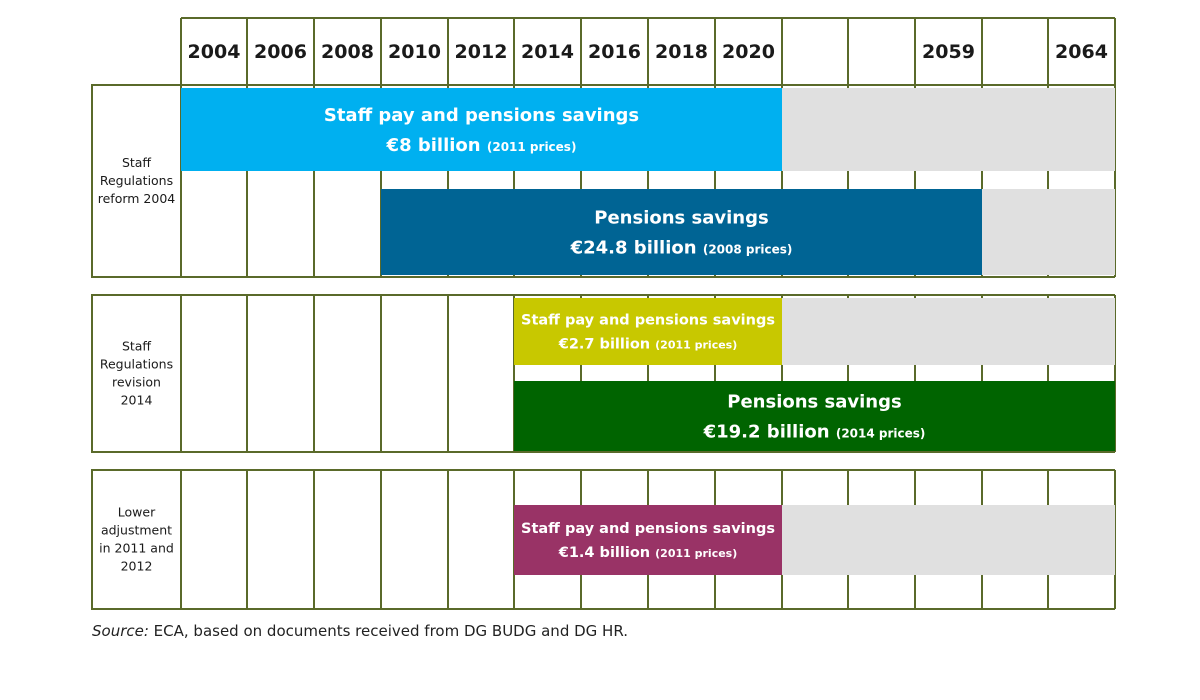 This screenshot has height=700, width=1200. Describe the element at coordinates (436, 145) in the screenshot. I see `bar-amount-value-0-0: €8 billion` at that location.